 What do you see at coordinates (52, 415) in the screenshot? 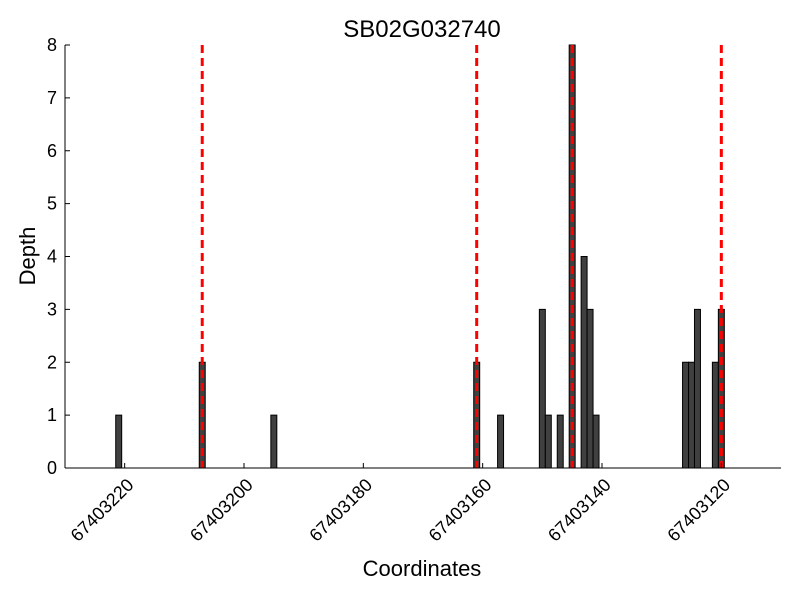
I see `y-tick-label: 1` at bounding box center [52, 415].